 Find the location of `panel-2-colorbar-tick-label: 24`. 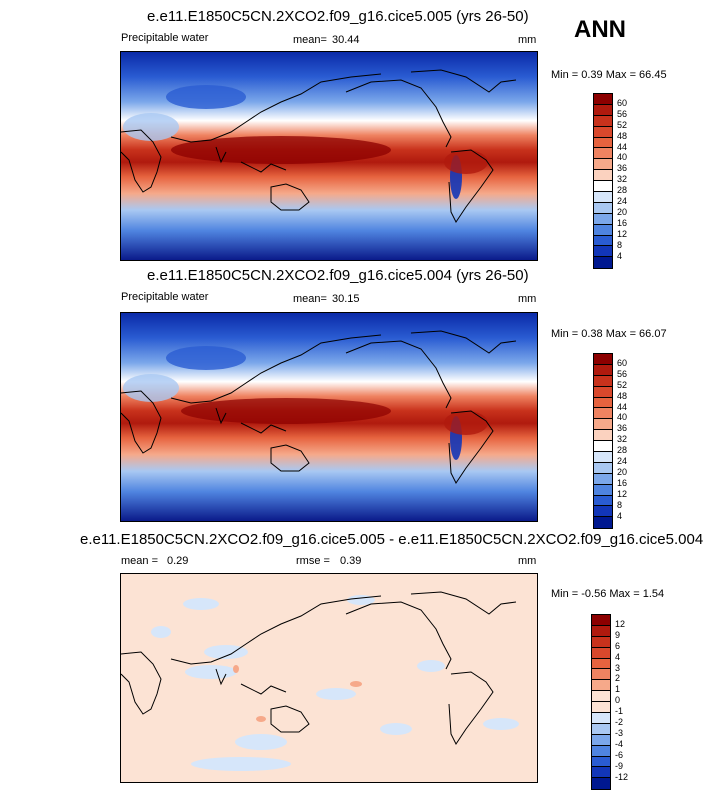

panel-2-colorbar-tick-label: 24 is located at coordinates (622, 461).